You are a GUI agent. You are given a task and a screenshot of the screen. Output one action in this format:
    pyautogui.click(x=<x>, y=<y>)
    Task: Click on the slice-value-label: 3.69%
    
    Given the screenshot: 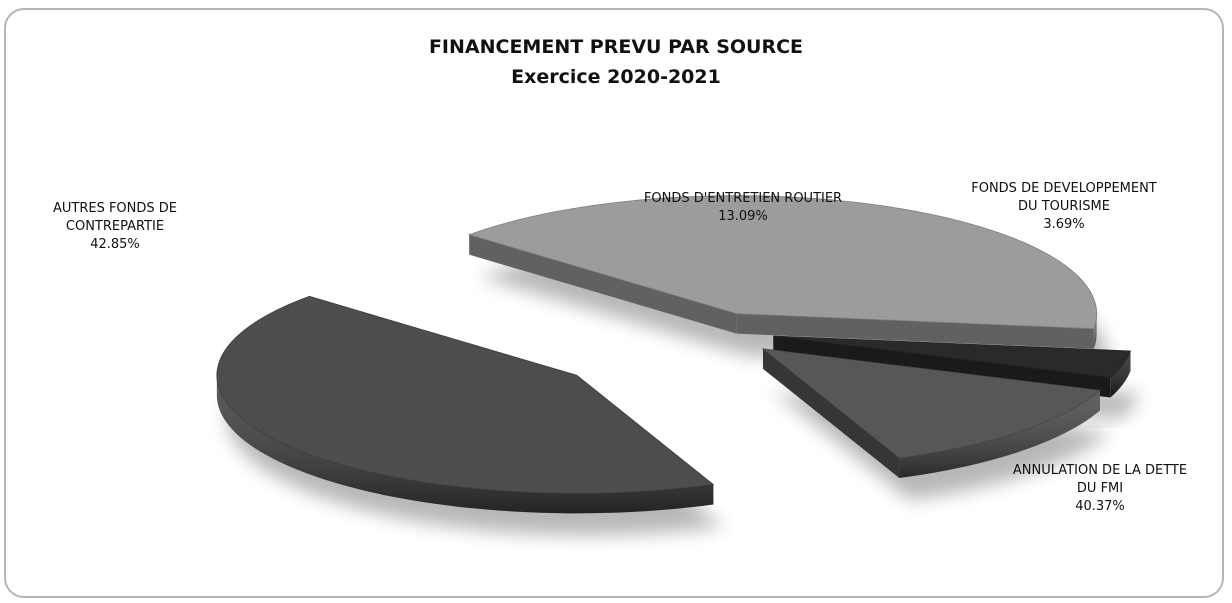 What is the action you would take?
    pyautogui.click(x=1064, y=224)
    